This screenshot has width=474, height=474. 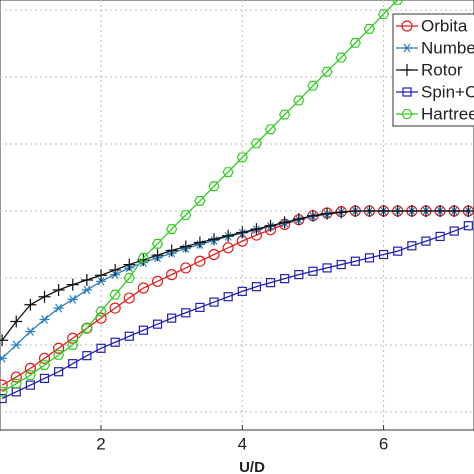 What do you see at coordinates (383, 443) in the screenshot?
I see `x-tick-label: 6` at bounding box center [383, 443].